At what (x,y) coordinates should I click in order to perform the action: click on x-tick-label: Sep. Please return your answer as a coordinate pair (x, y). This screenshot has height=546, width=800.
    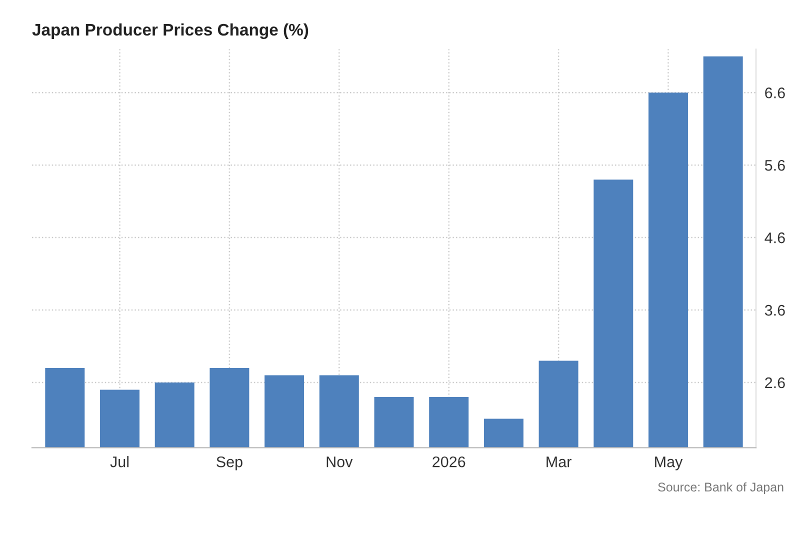
    Looking at the image, I should click on (229, 463).